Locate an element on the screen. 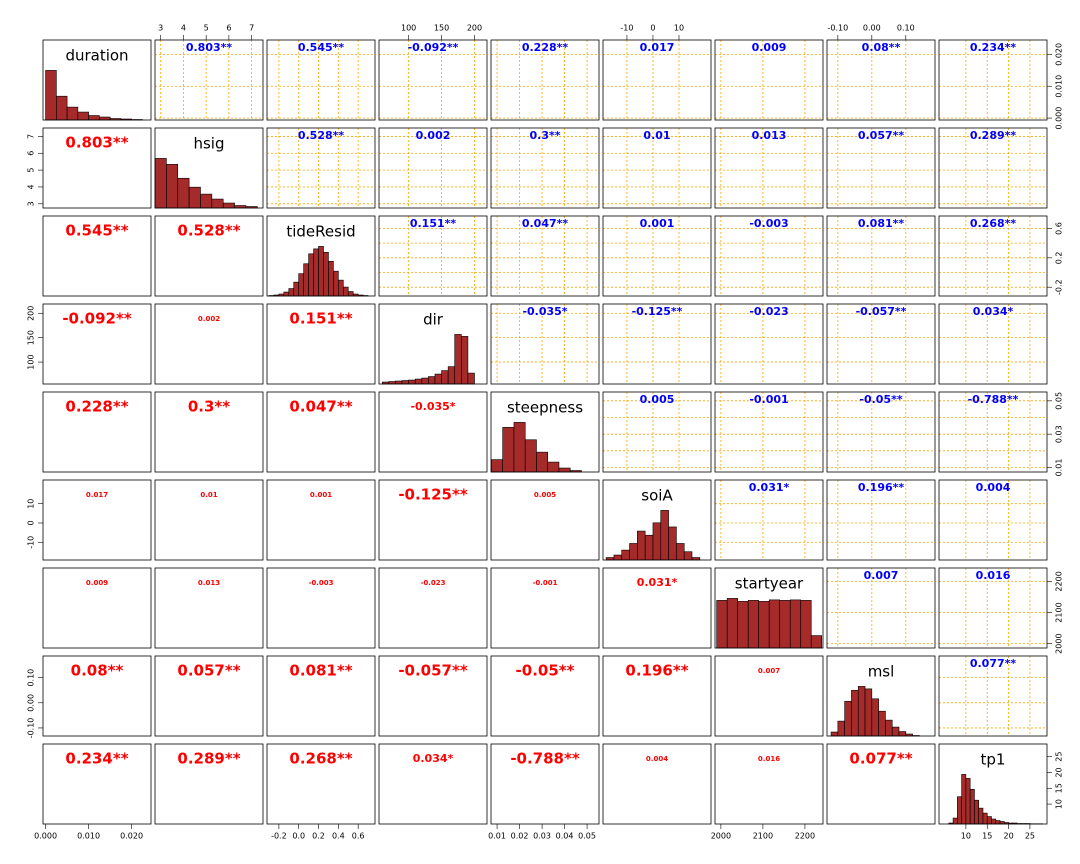  correlation-label: 0.004 is located at coordinates (993, 487).